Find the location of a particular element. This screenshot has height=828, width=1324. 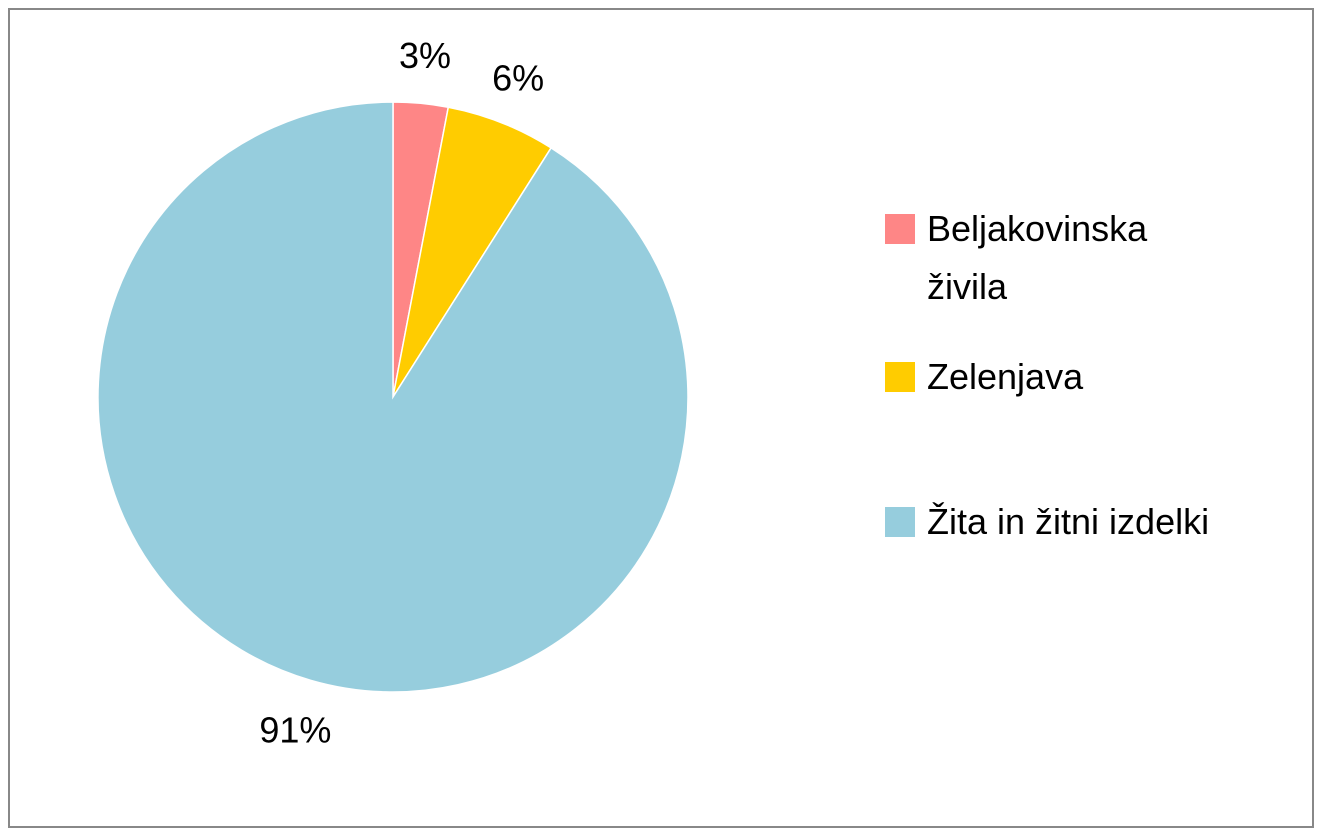

legend-entry: Zelenjava is located at coordinates (984, 377).